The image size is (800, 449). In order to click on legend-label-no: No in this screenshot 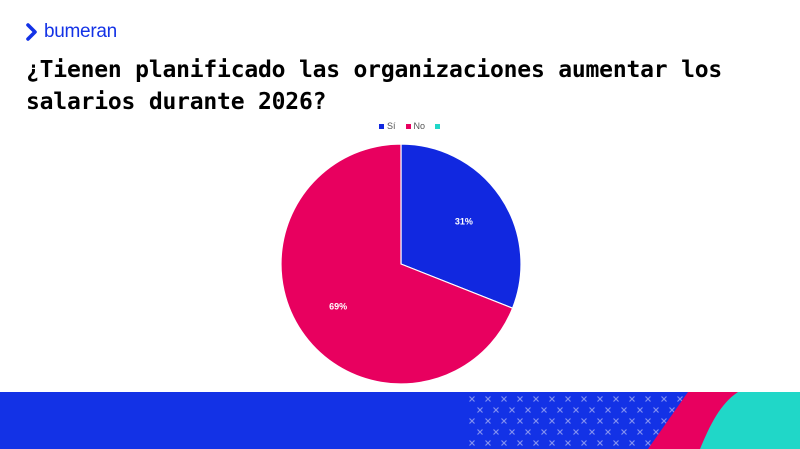, I will do `click(419, 126)`.